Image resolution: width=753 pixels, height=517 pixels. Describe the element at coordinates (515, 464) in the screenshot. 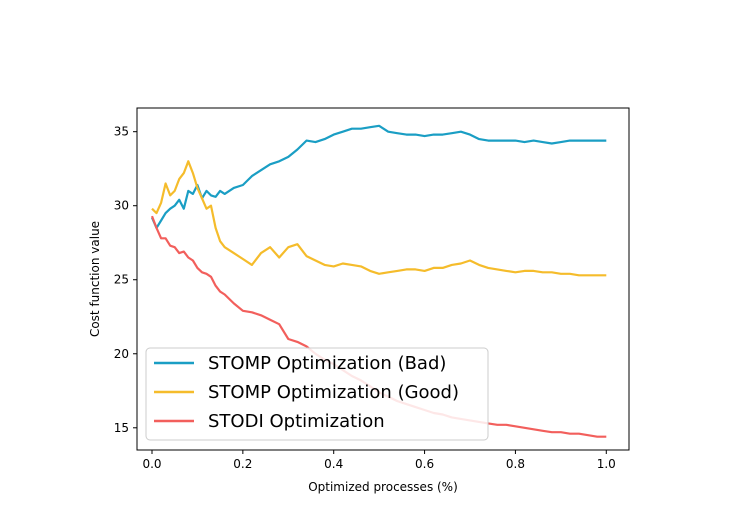

I see `x-tick-label: 0.8` at that location.